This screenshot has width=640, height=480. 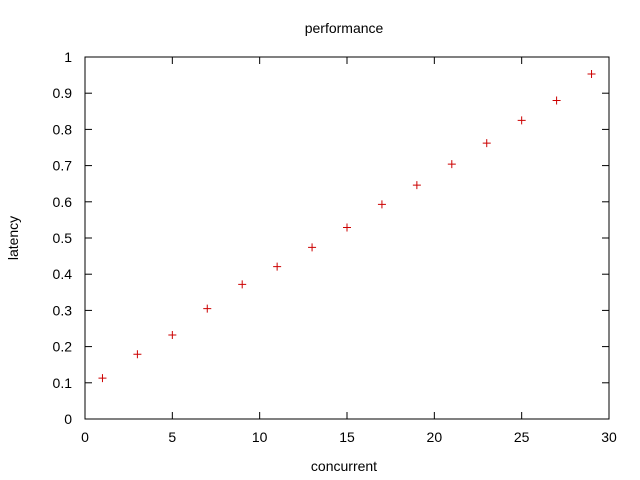 What do you see at coordinates (68, 57) in the screenshot?
I see `y-tick-label: 1` at bounding box center [68, 57].